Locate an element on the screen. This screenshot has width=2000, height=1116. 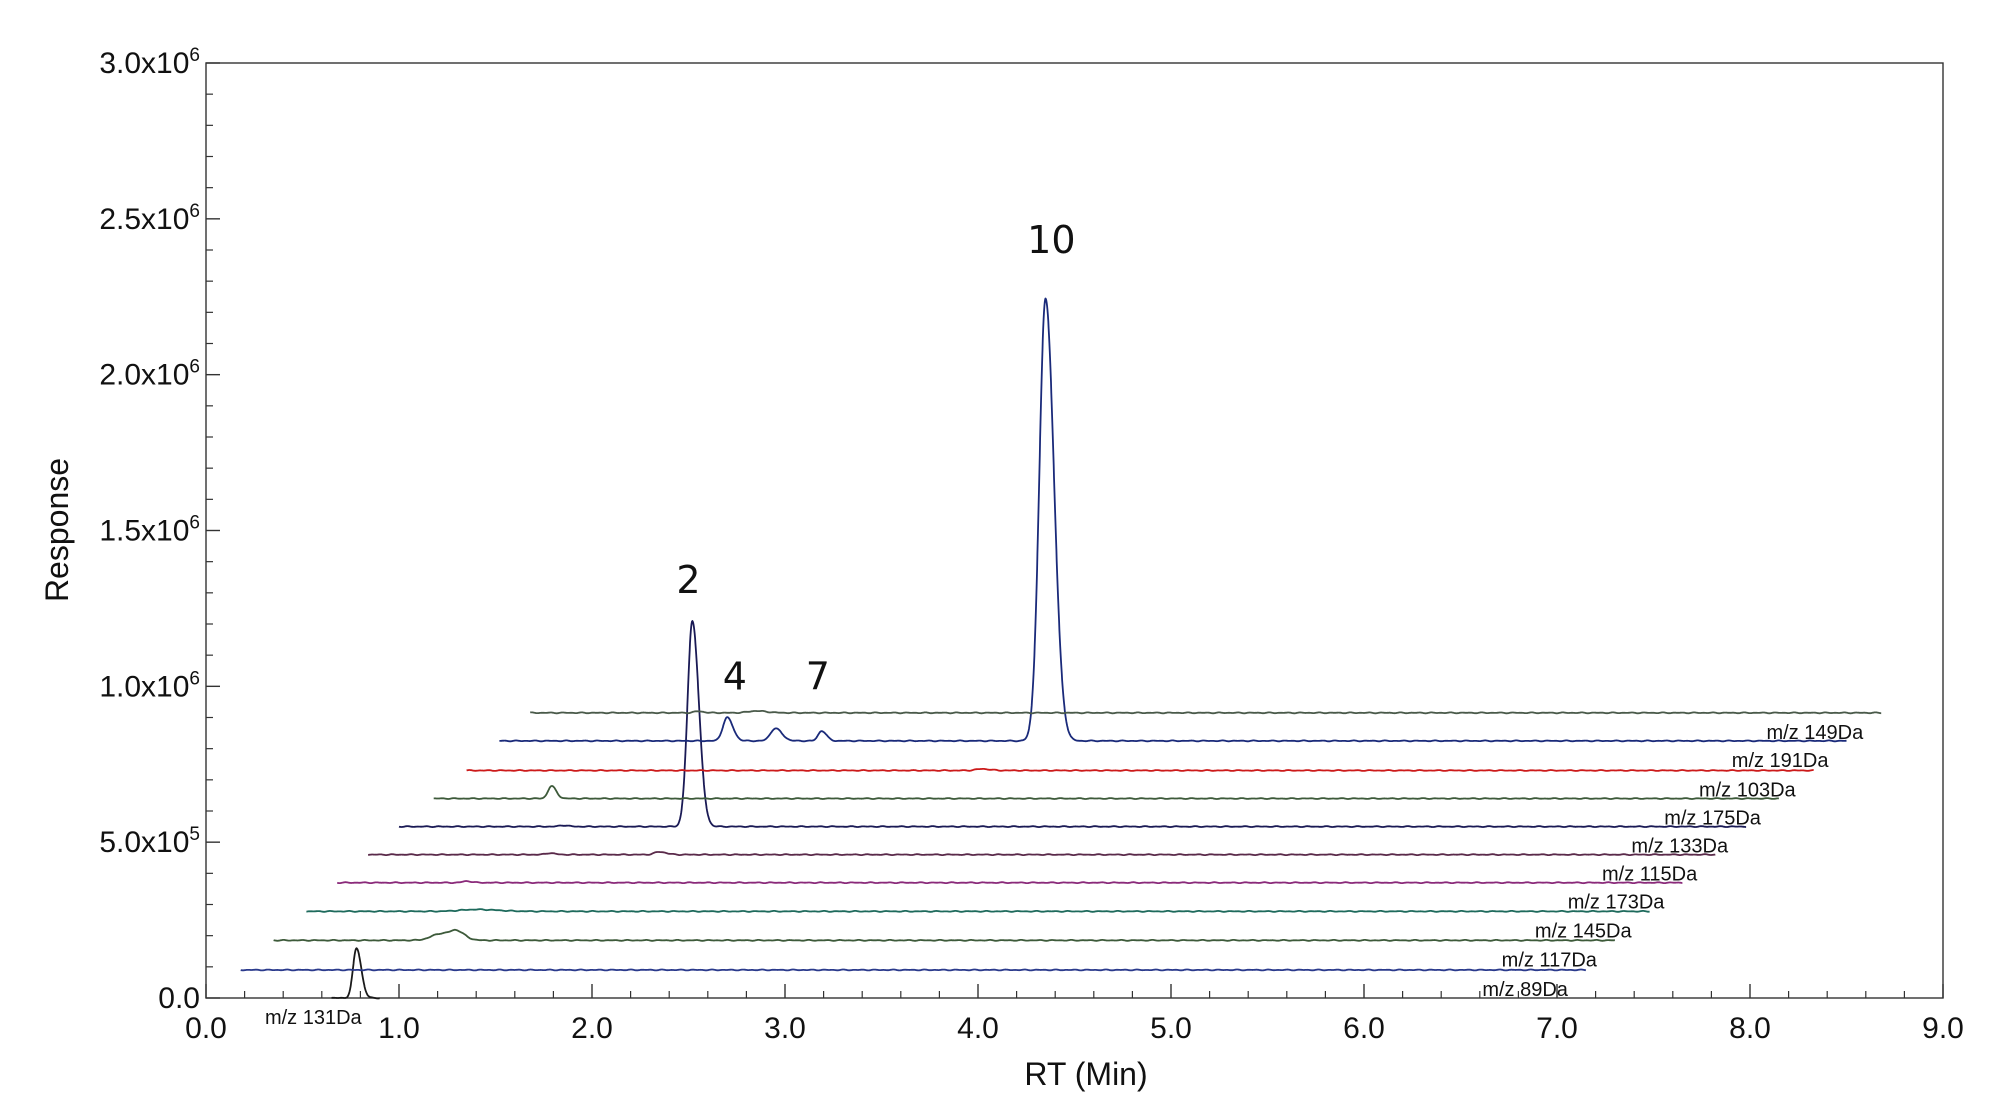
x-tick-label: 2.0 is located at coordinates (592, 1028).